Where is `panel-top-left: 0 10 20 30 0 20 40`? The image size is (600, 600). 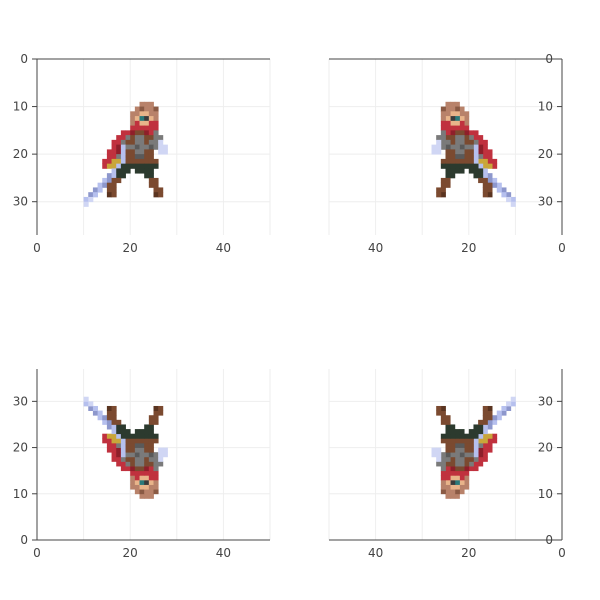 panel-top-left: 0 10 20 30 0 20 40 is located at coordinates (142, 153).